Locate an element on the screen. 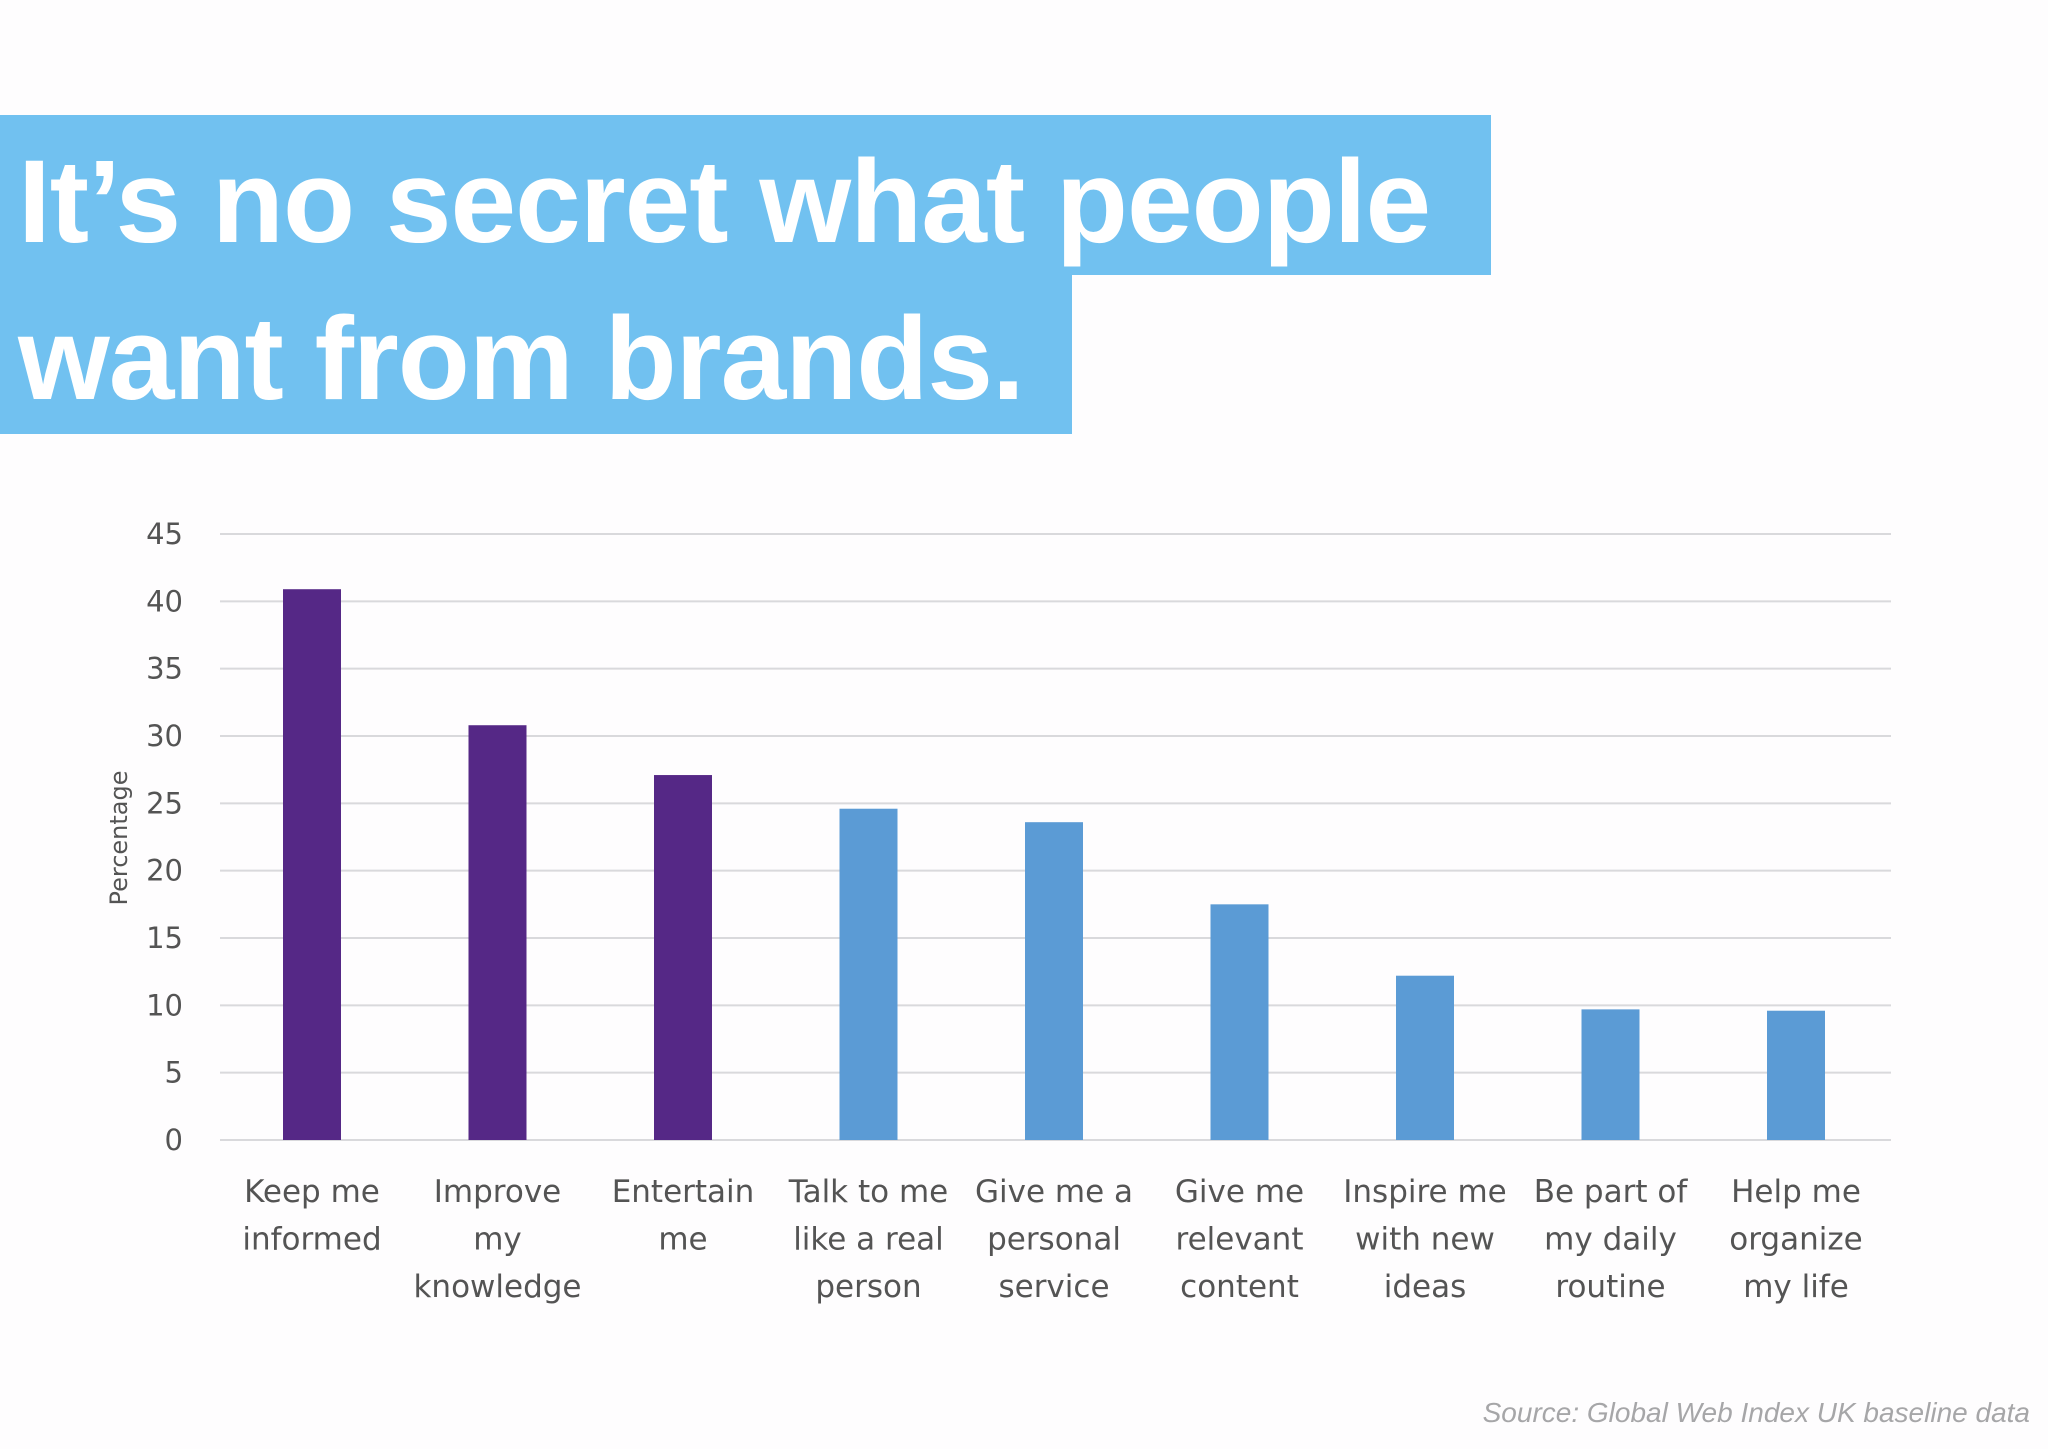 This screenshot has height=1449, width=2048. x-axis-label-line: Entertain is located at coordinates (683, 1192).